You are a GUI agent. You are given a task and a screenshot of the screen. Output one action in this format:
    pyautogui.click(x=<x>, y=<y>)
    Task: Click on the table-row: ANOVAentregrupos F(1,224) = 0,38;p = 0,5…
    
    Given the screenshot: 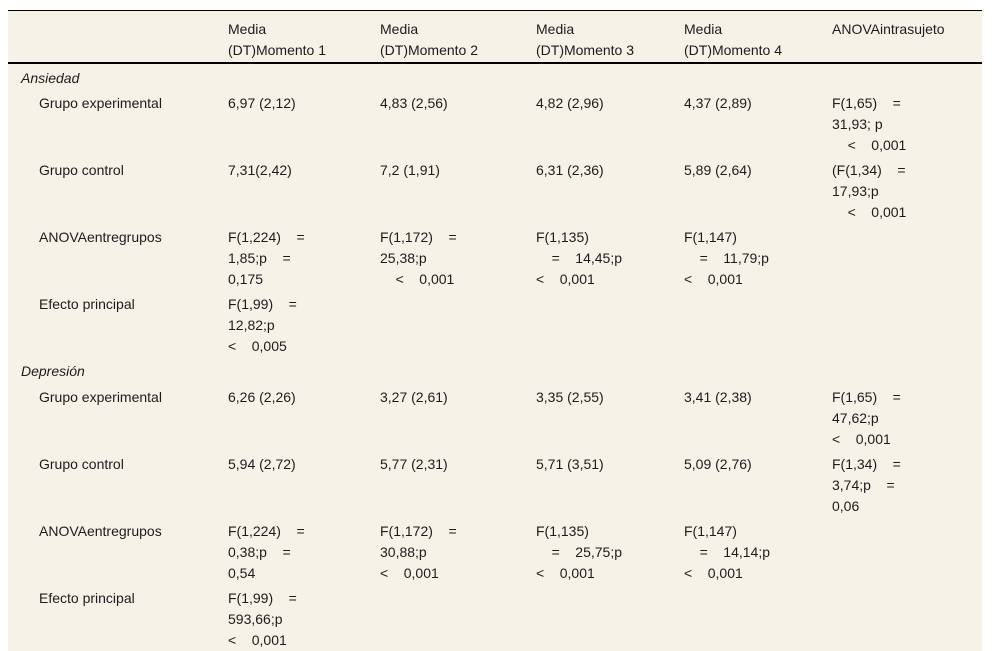 What is the action you would take?
    pyautogui.click(x=495, y=550)
    